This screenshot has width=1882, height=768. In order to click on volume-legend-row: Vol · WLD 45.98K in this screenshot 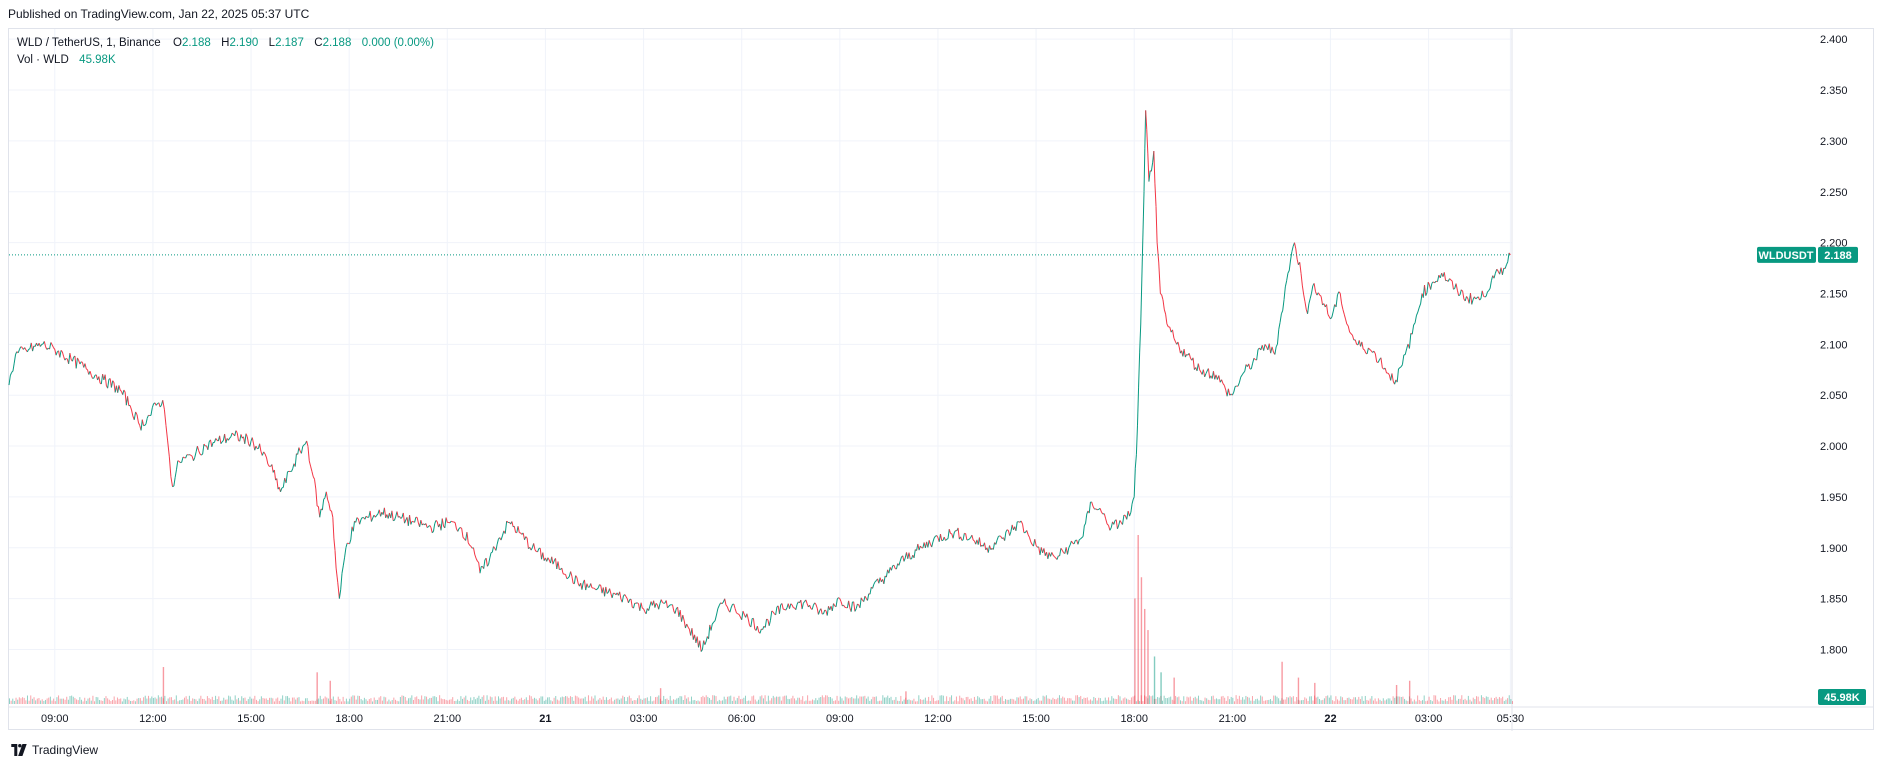, I will do `click(225, 60)`.